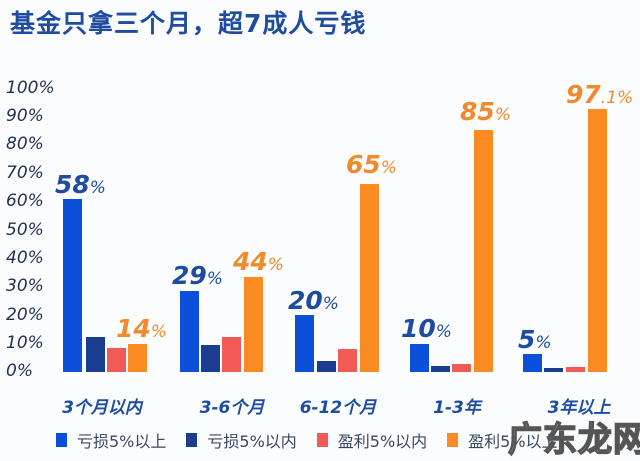 The width and height of the screenshot is (640, 461). I want to click on category-label-1: 3-6个月, so click(232, 408).